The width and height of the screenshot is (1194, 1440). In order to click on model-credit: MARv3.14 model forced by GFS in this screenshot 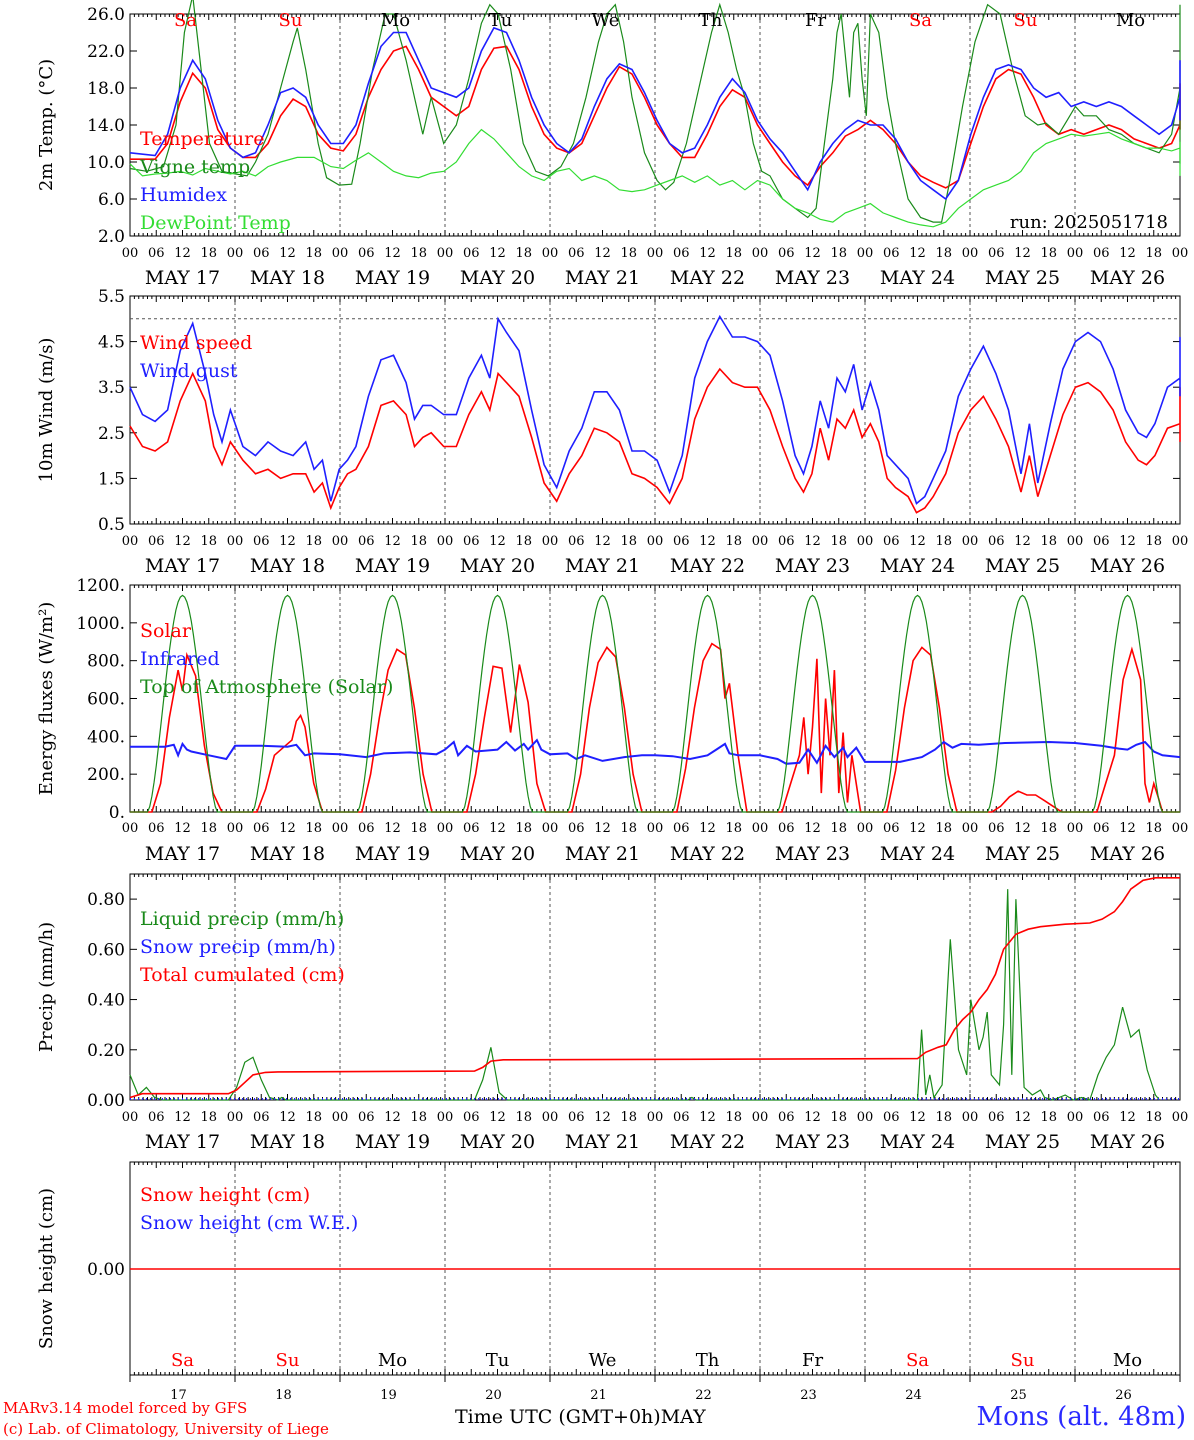, I will do `click(125, 1408)`.